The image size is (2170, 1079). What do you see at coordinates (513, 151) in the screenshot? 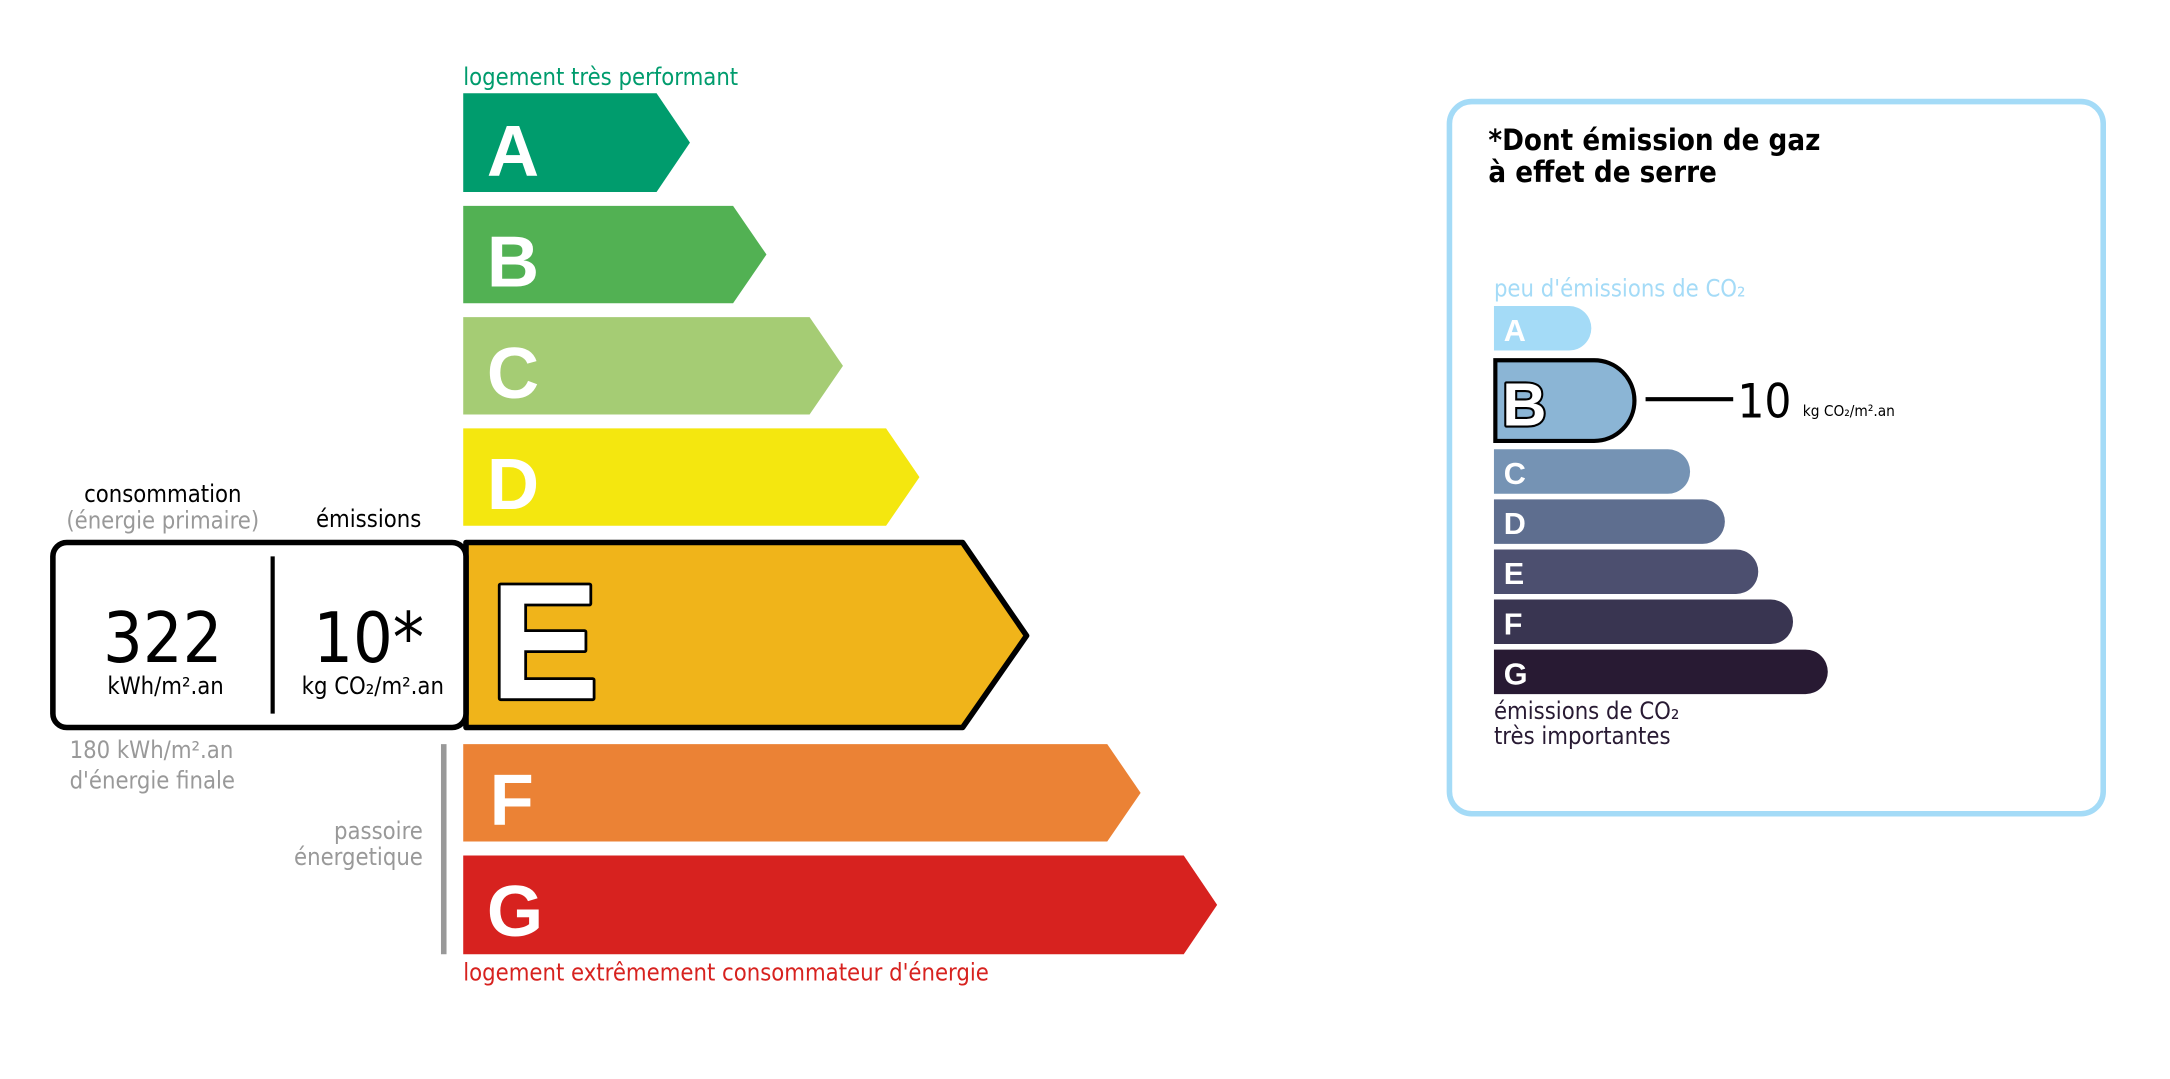
I see `energy-letter-a: A` at bounding box center [513, 151].